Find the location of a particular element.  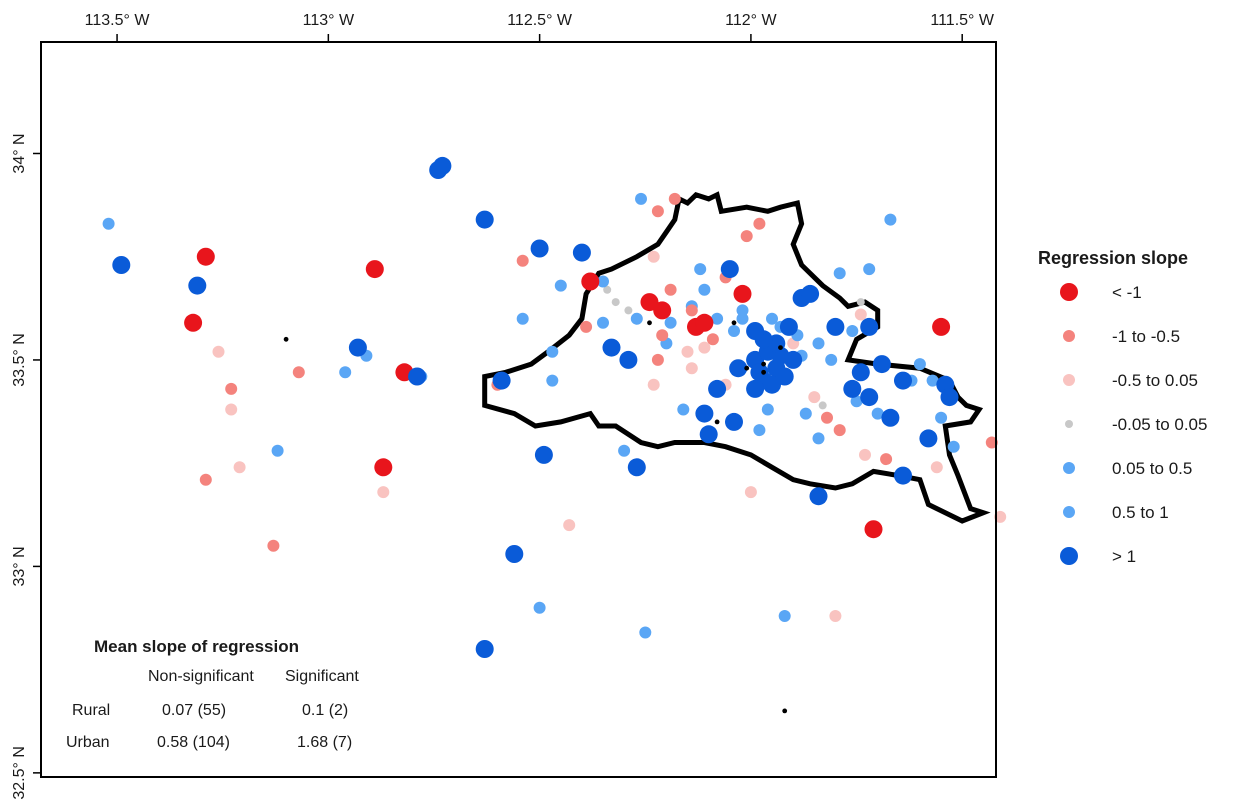

legend-swatch-gt1 is located at coordinates (1069, 556).